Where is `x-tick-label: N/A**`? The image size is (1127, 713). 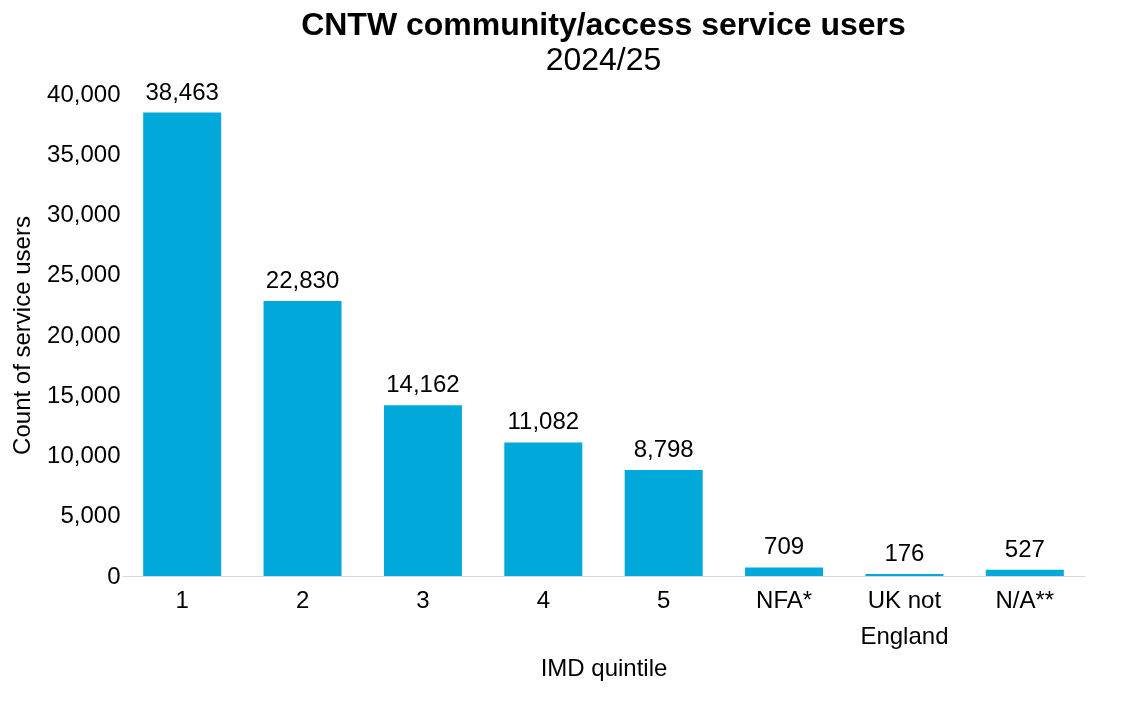
x-tick-label: N/A** is located at coordinates (1025, 599).